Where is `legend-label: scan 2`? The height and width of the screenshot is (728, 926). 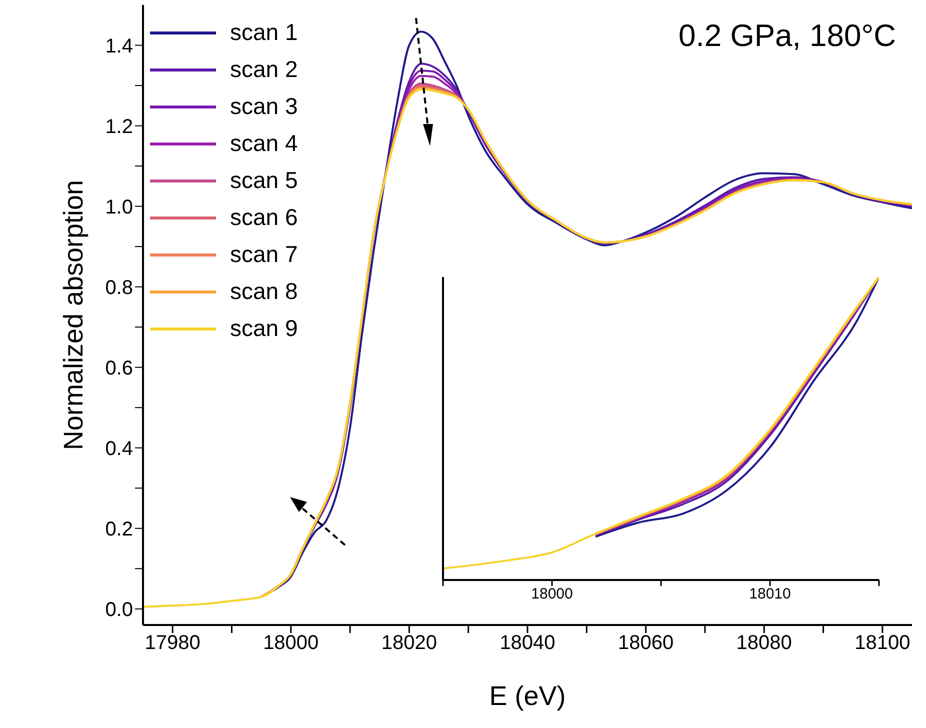
legend-label: scan 2 is located at coordinates (264, 69).